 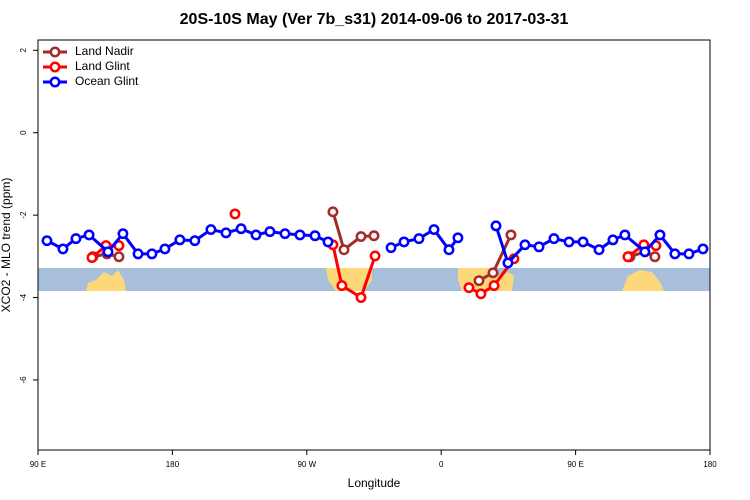 What do you see at coordinates (23, 297) in the screenshot?
I see `y-tick-label: -4` at bounding box center [23, 297].